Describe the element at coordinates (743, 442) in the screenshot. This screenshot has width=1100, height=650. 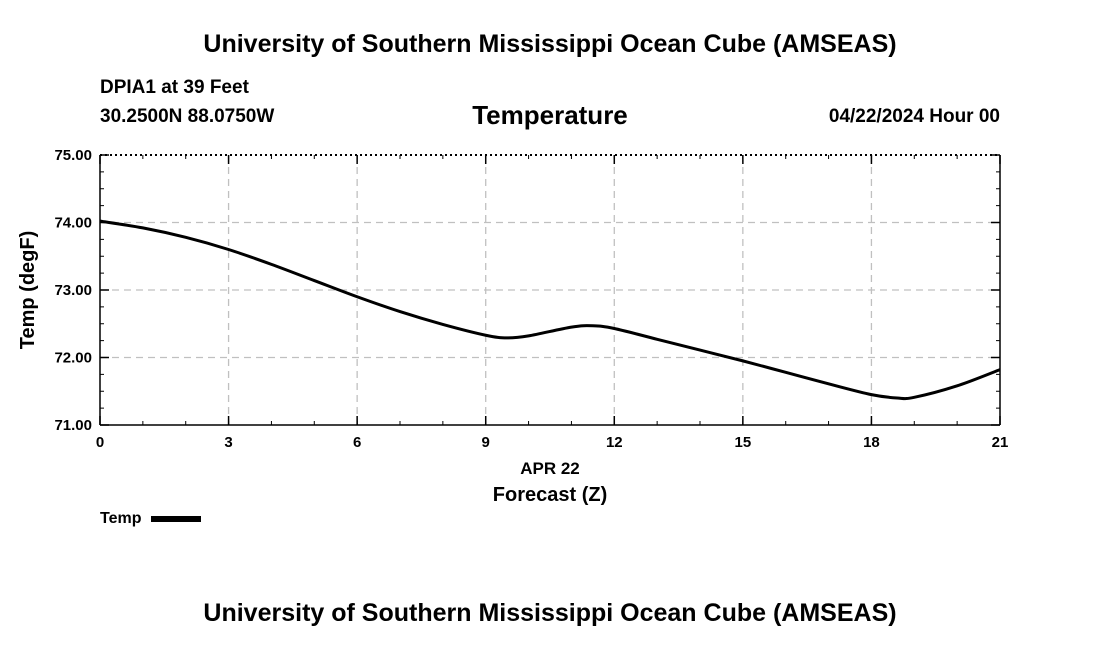
I see `x-tick-label: 15` at that location.